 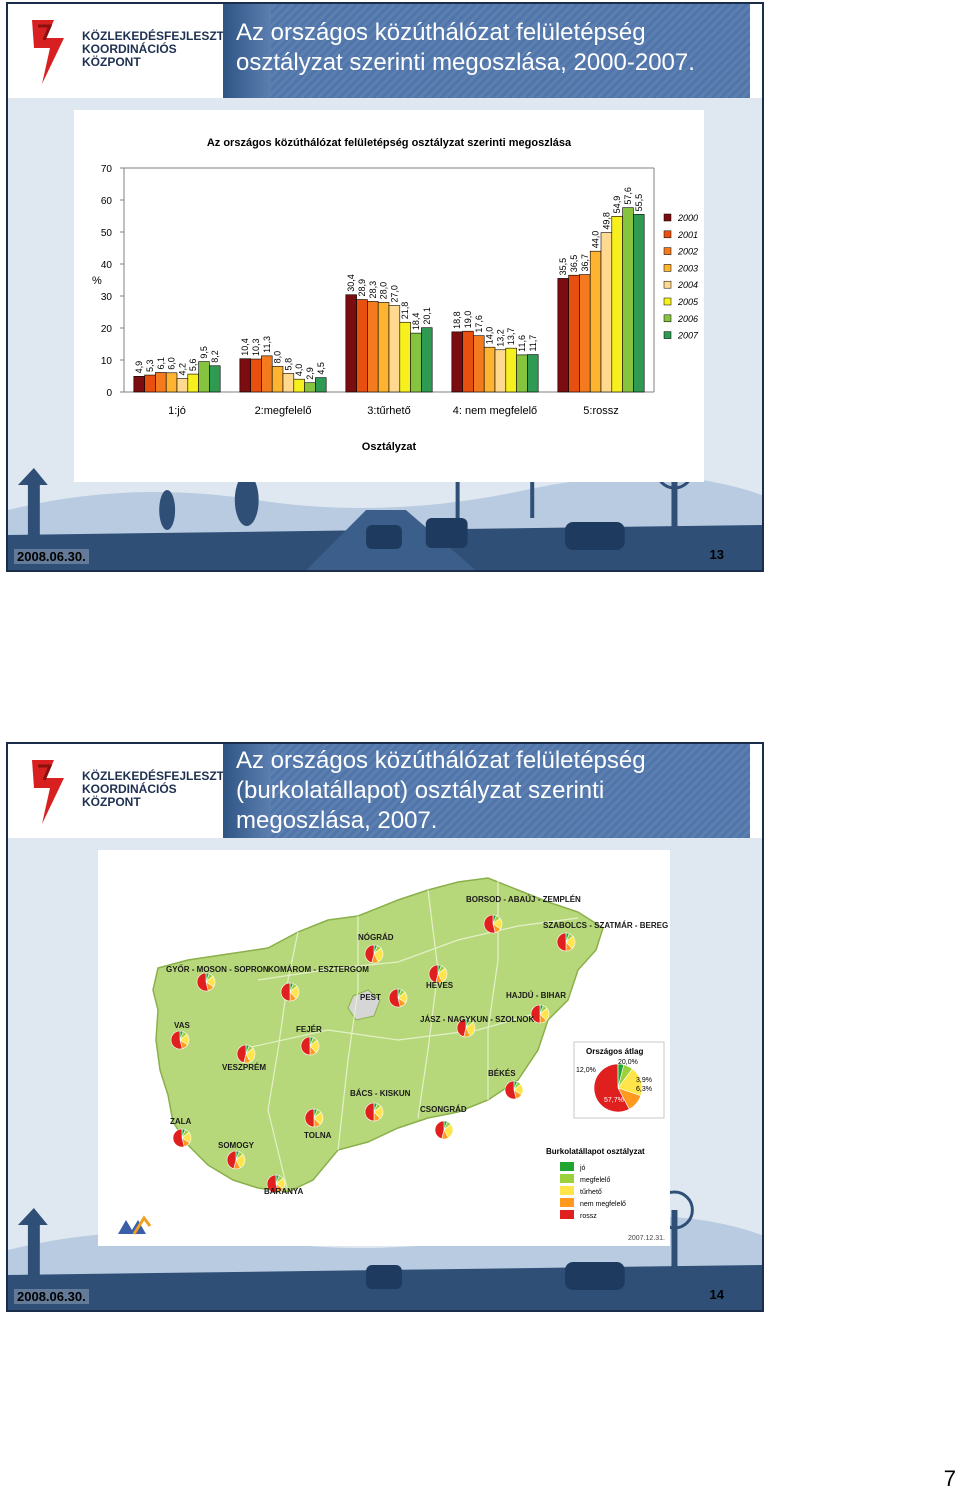 What do you see at coordinates (441, 32) in the screenshot?
I see `title-line-1: Az országos közúthálózat felületépség` at bounding box center [441, 32].